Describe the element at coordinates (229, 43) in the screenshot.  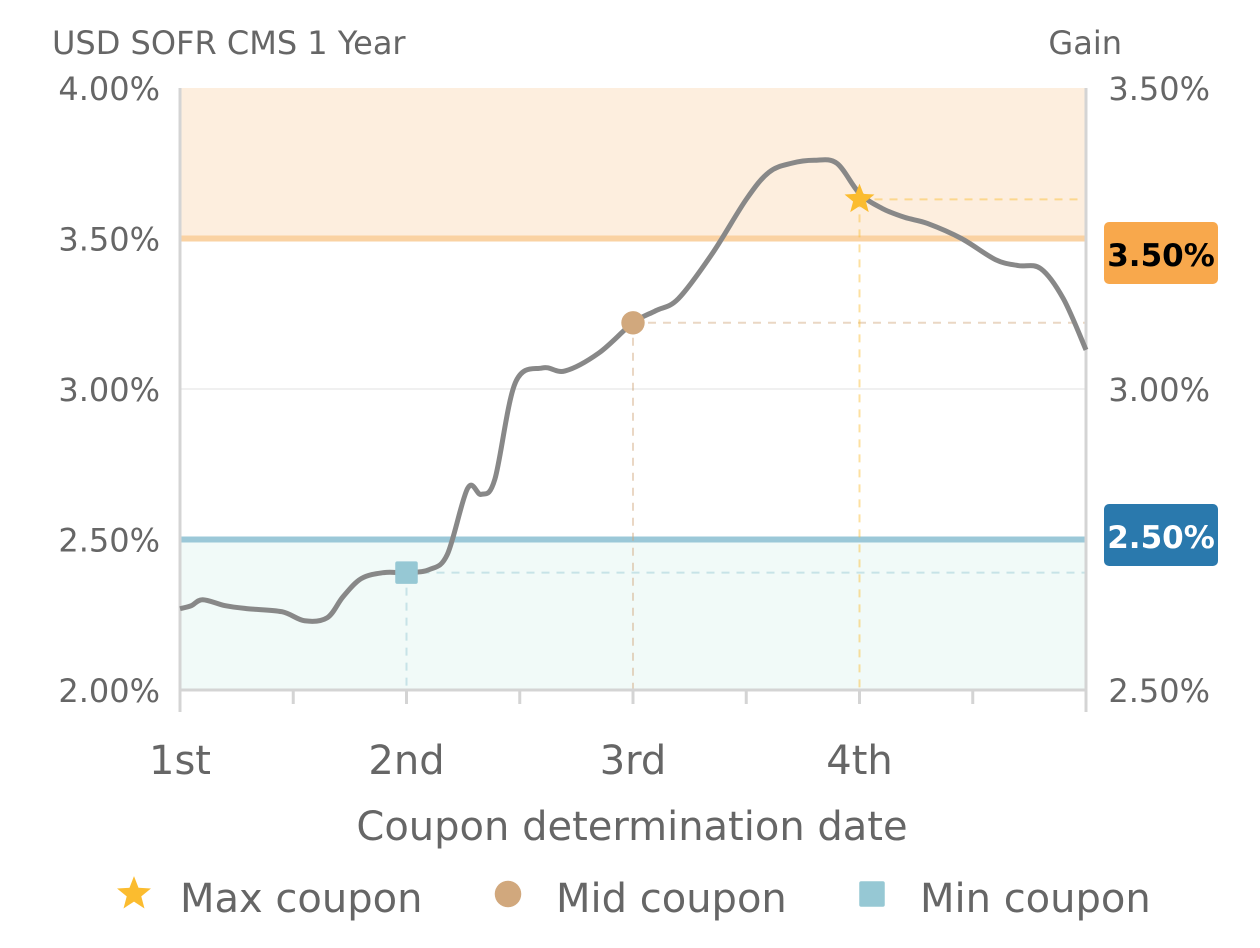
I see `left-axis-title: USD SOFR CMS 1 Year` at that location.